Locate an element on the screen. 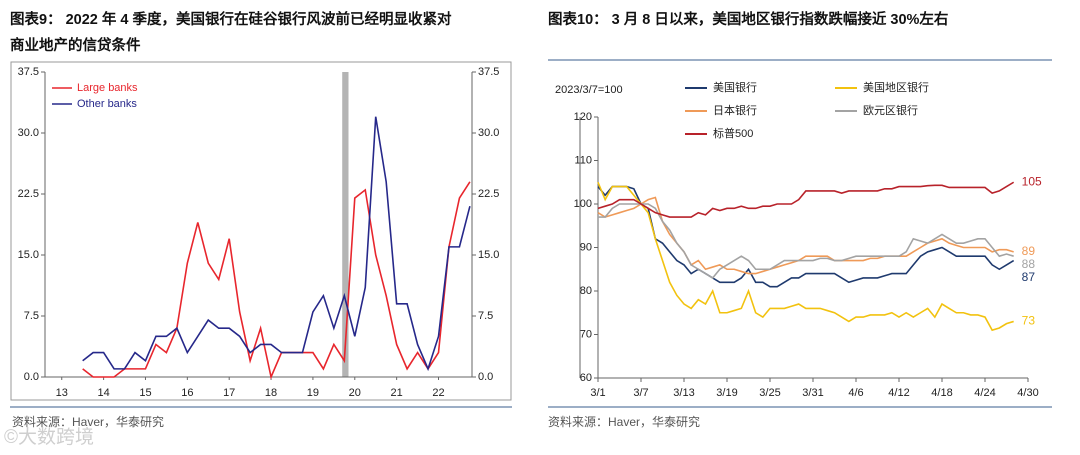 The image size is (1080, 455). legend-label: 欧元区银行 is located at coordinates (890, 110).